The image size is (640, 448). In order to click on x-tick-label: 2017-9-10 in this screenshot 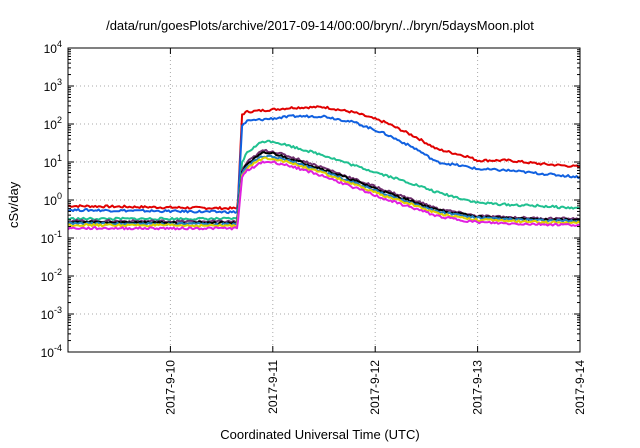, I will do `click(170, 387)`.